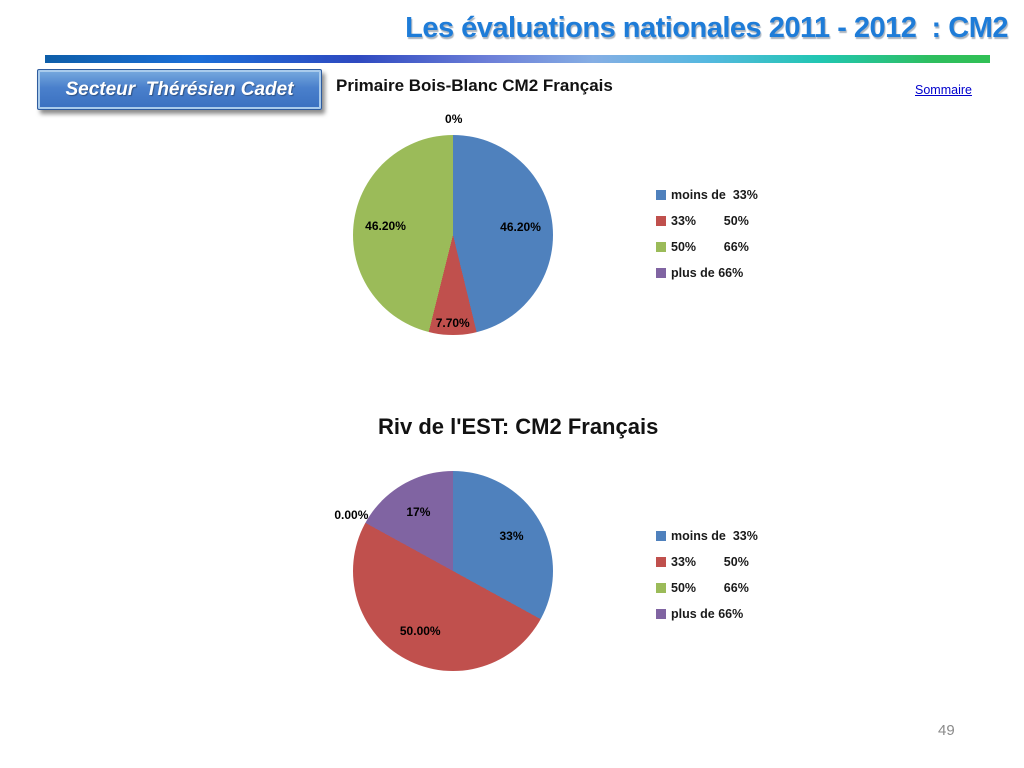  I want to click on pie-chart: 33% 50.00% 0.00% 17%, so click(443, 571).